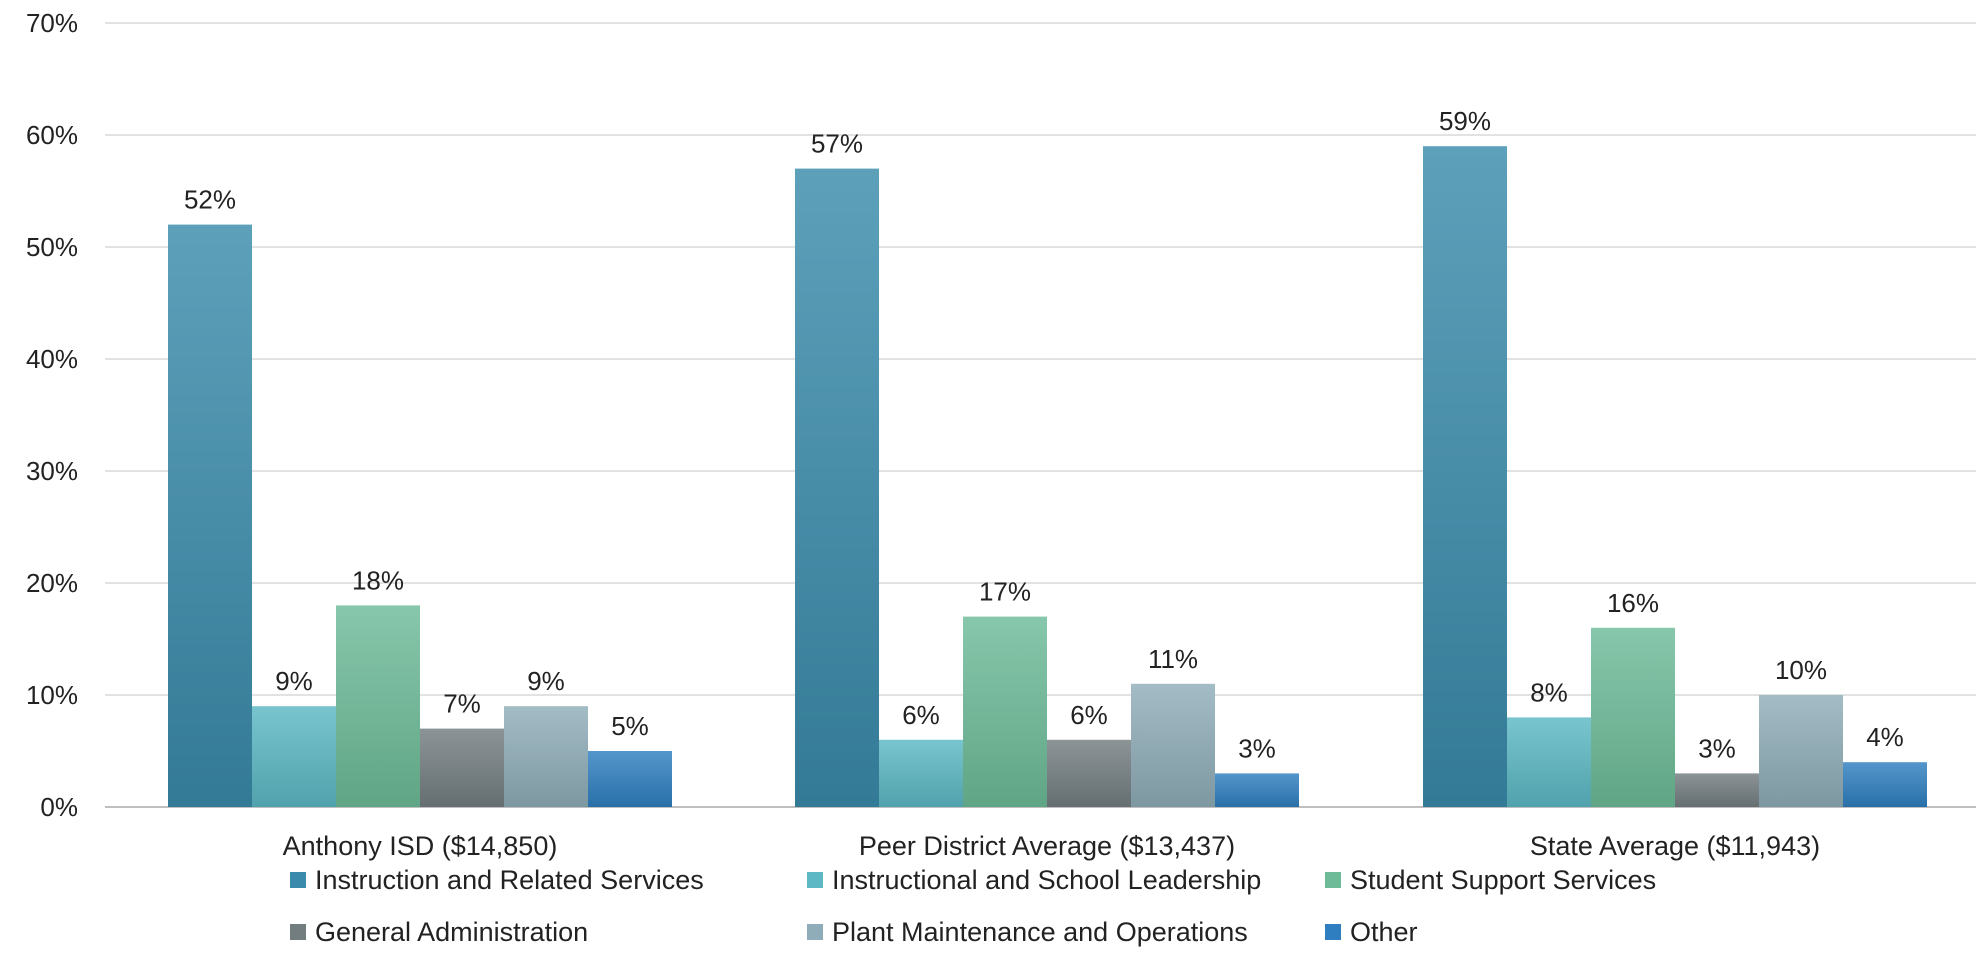 The width and height of the screenshot is (1976, 956). I want to click on data-label: 10%, so click(1801, 670).